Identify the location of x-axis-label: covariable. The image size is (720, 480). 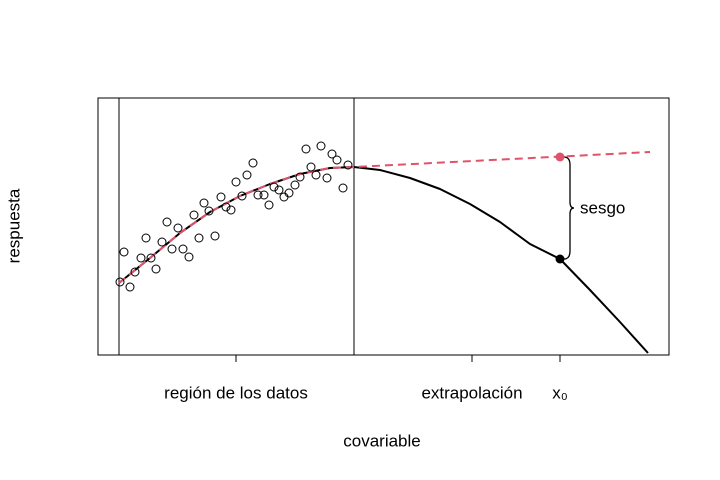
(382, 440).